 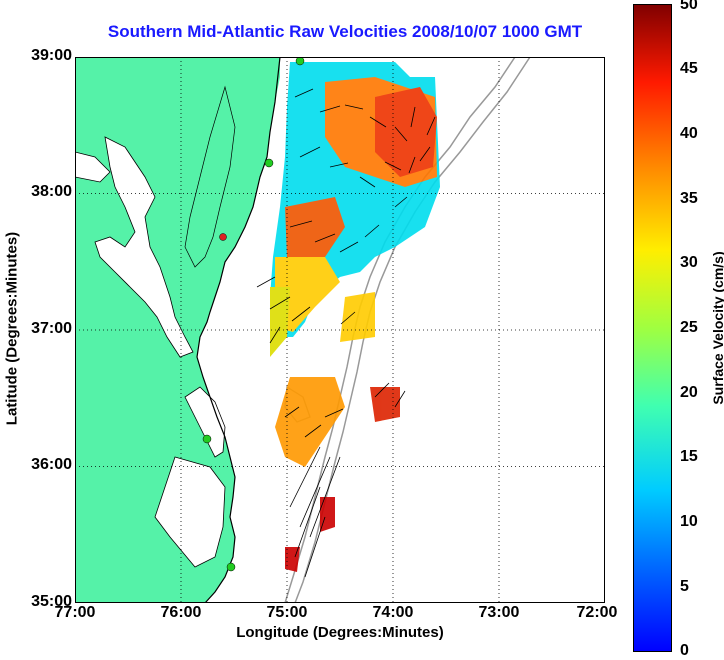 I want to click on colorbar-tick-label: 10, so click(x=689, y=521).